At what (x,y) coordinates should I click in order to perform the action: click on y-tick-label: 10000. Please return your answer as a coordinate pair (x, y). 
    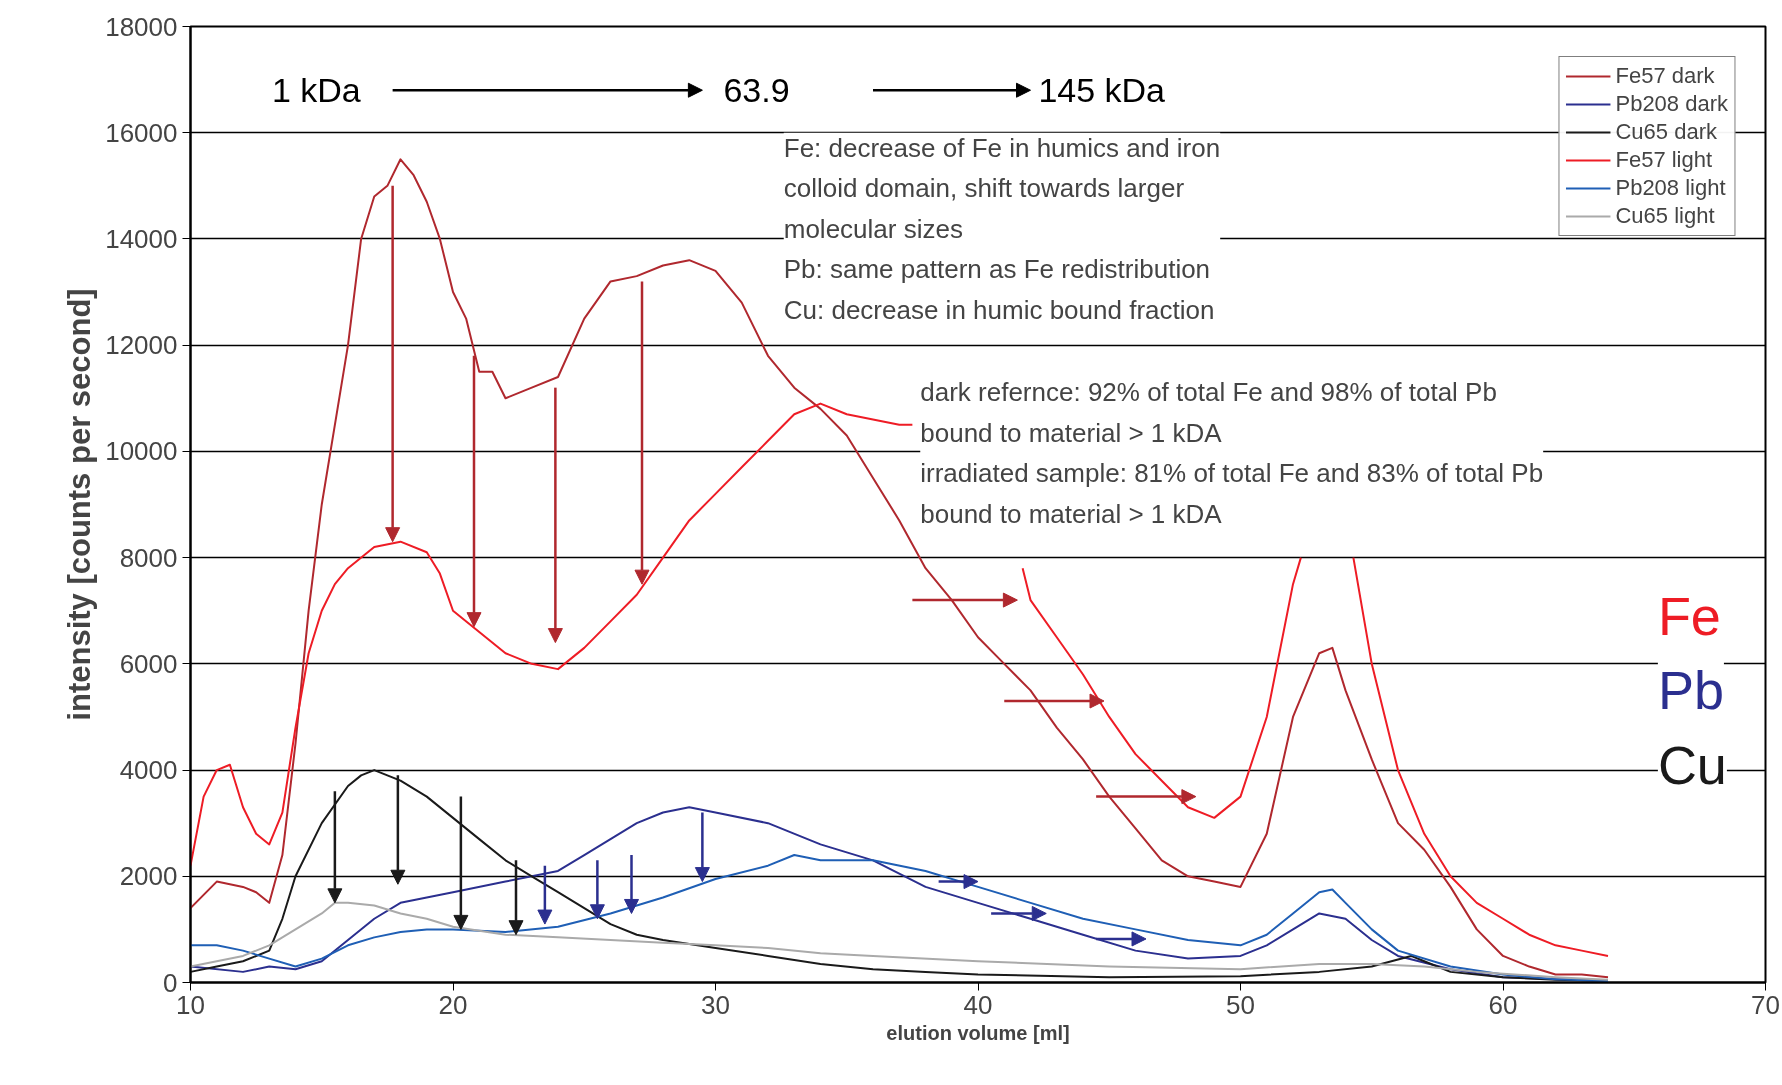
    Looking at the image, I should click on (141, 451).